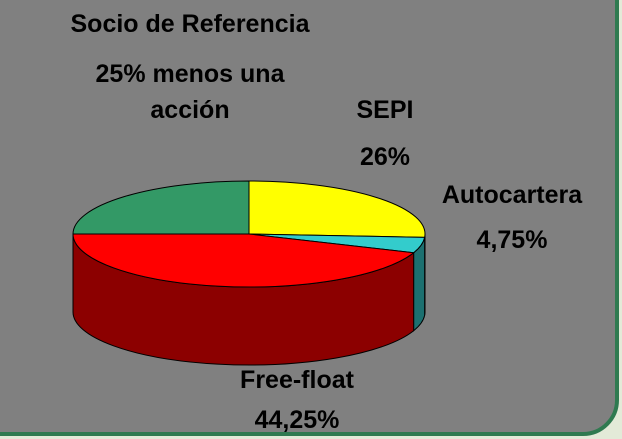 The height and width of the screenshot is (439, 622). Describe the element at coordinates (190, 92) in the screenshot. I see `value-label: 25% menos una acción` at that location.